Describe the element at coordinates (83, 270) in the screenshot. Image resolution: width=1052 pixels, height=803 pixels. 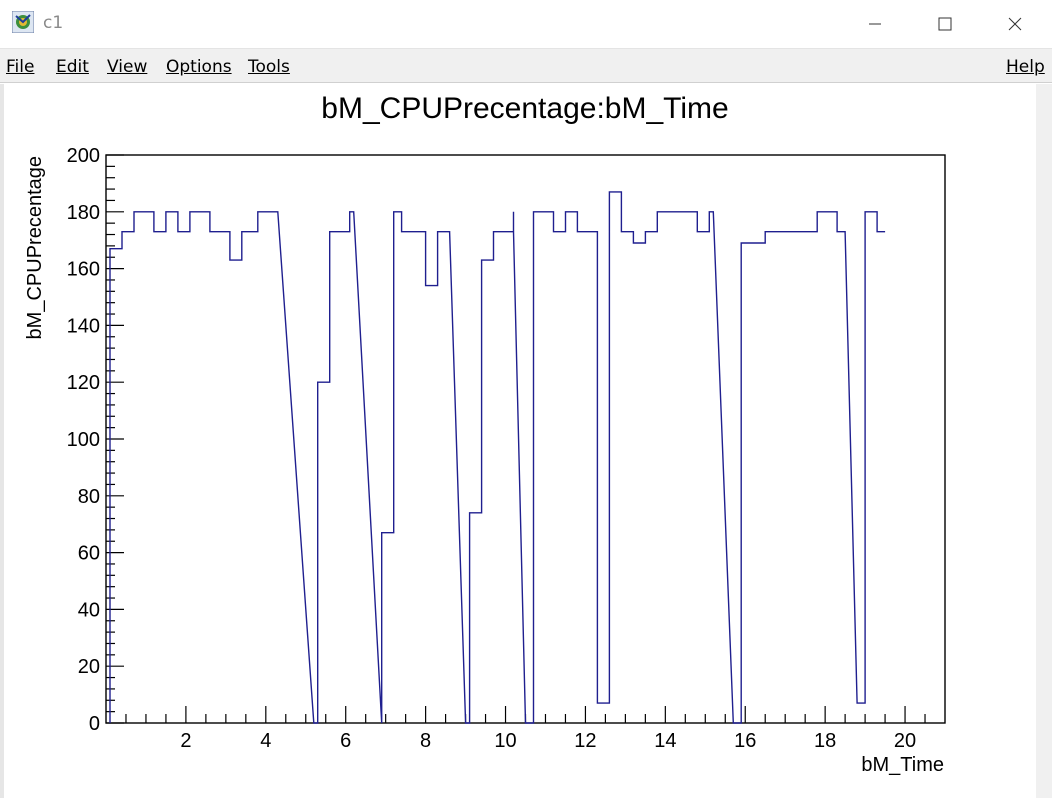
I see `y-tick-label: 160` at that location.